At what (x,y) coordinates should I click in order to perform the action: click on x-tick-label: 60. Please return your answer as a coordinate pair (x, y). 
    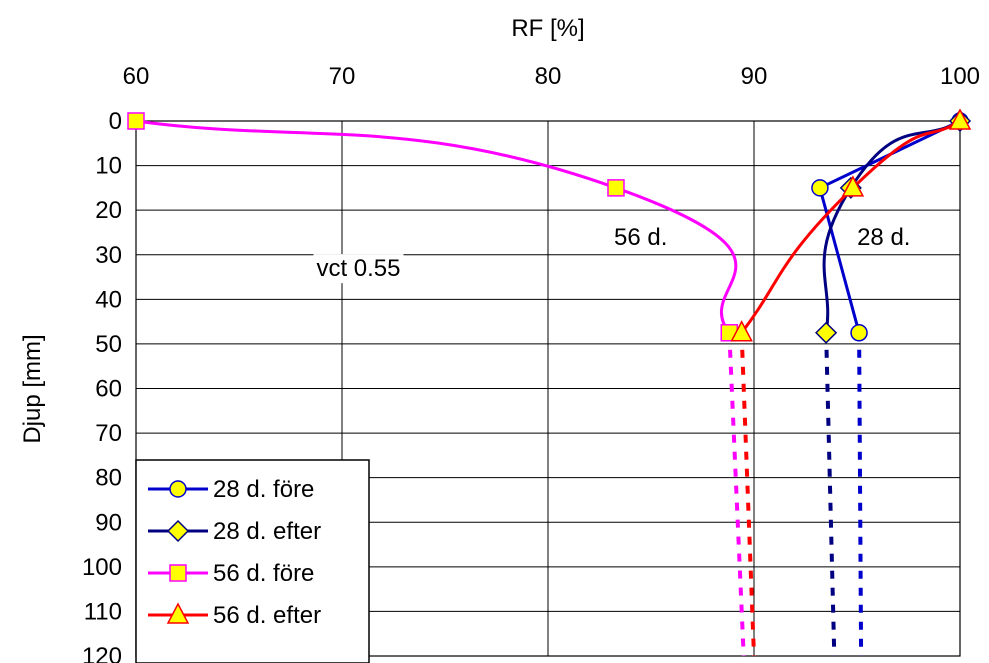
    Looking at the image, I should click on (136, 76).